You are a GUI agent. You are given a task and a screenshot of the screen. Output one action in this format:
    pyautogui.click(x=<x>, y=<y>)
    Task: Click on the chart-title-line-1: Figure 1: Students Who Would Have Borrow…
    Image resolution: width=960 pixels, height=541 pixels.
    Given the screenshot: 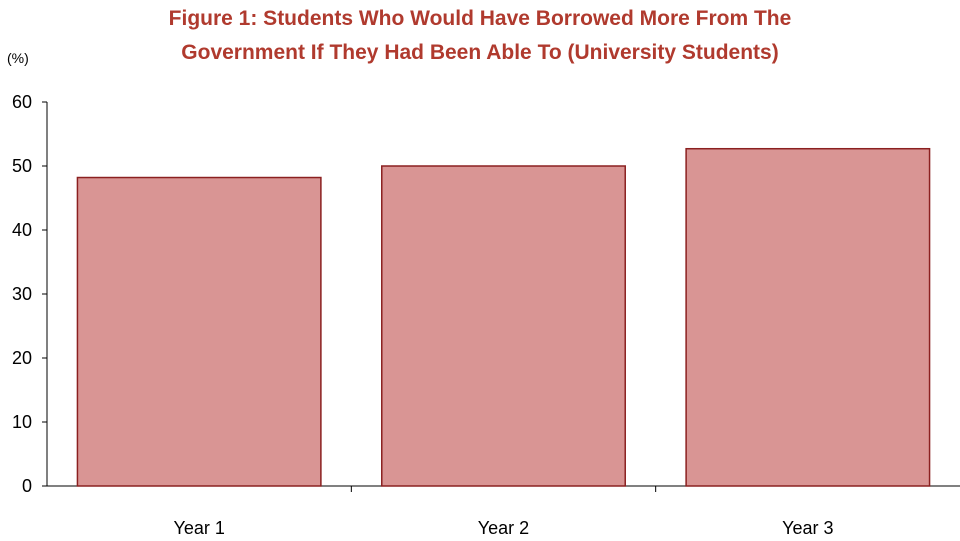 What is the action you would take?
    pyautogui.click(x=480, y=18)
    